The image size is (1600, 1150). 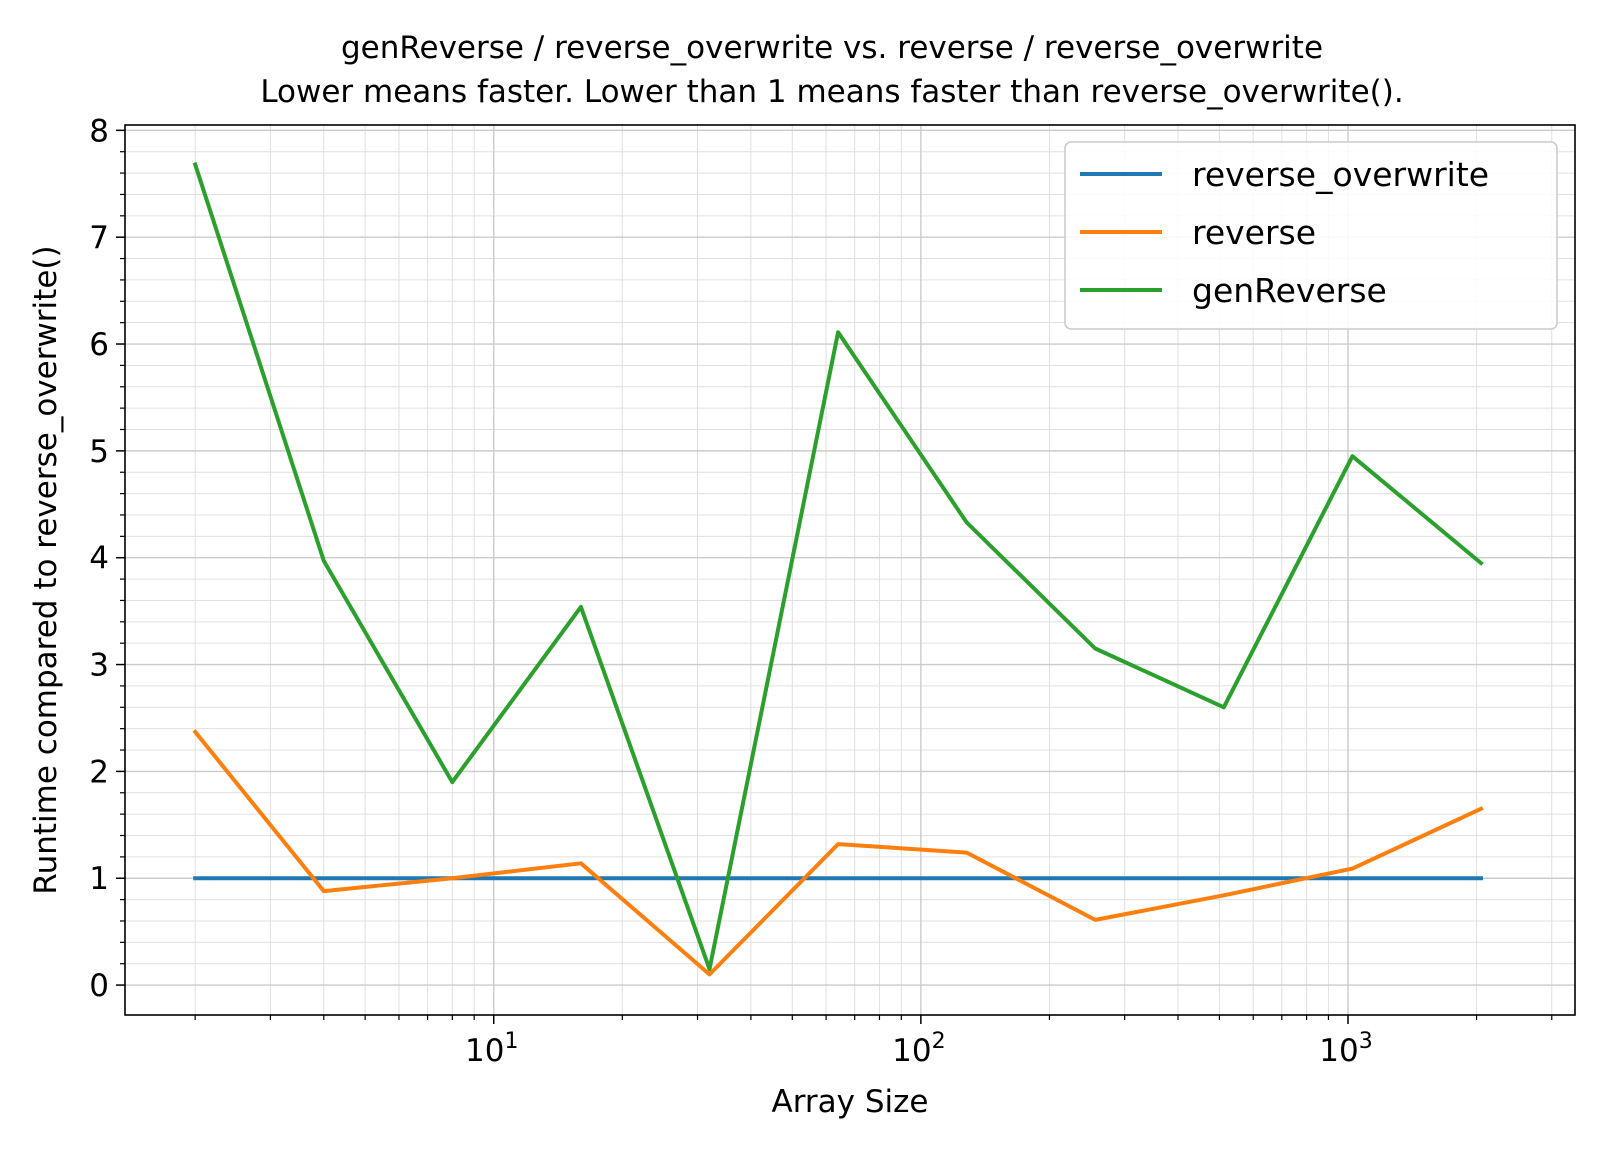 I want to click on y-tick-label: 1, so click(x=99, y=879).